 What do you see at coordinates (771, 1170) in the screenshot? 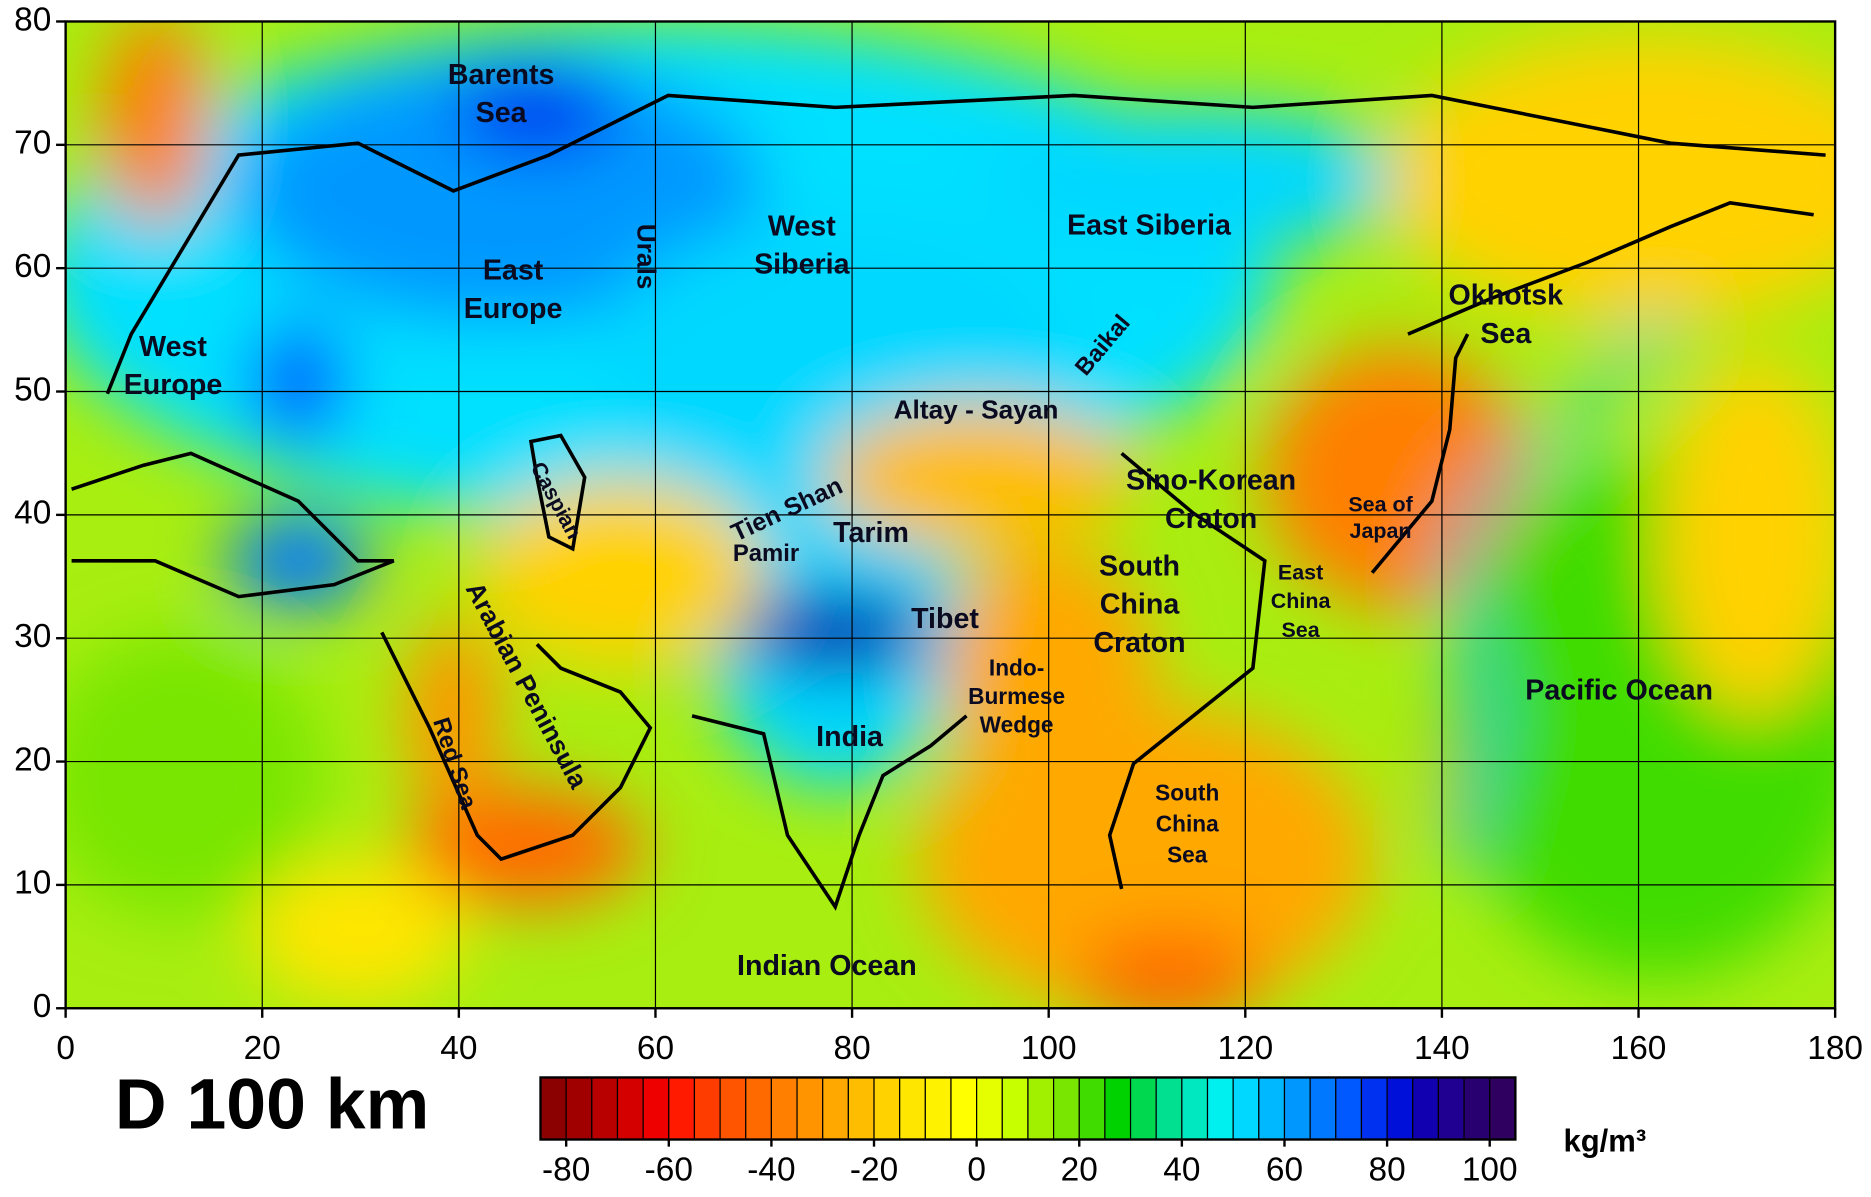
I see `colorbar-tick-label: -40` at bounding box center [771, 1170].